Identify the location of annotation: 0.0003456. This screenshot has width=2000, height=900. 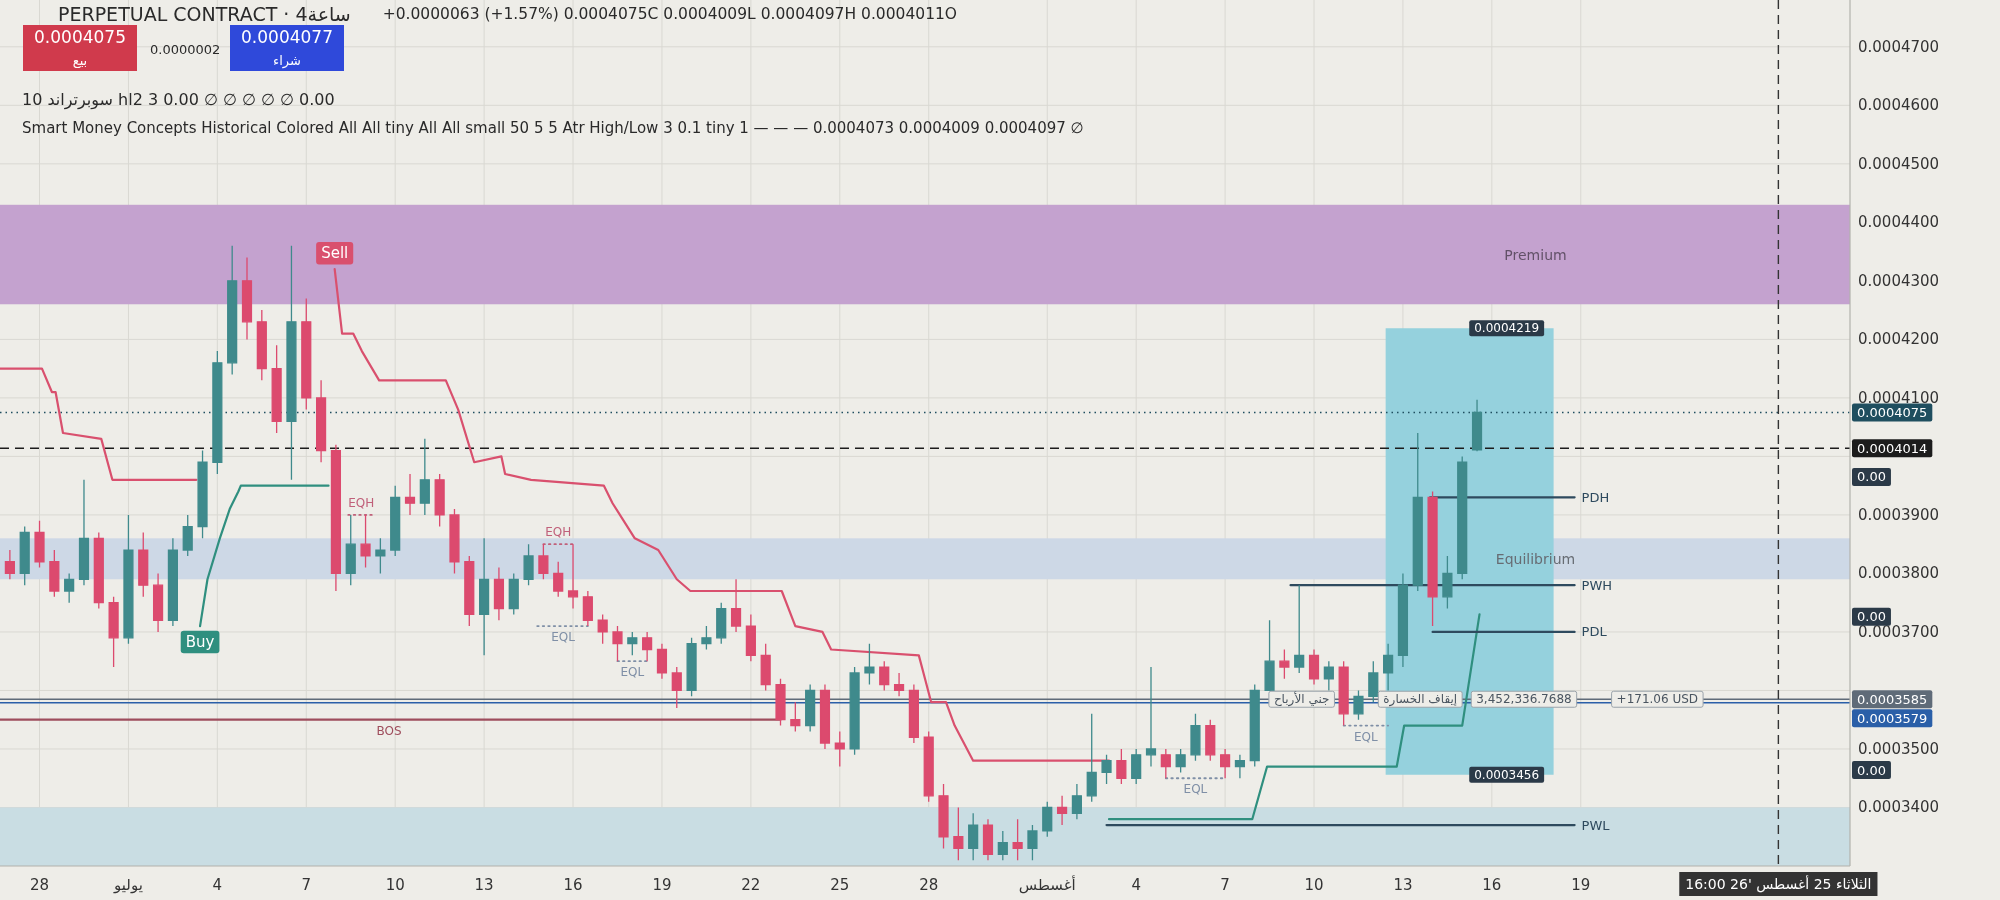
(1507, 774).